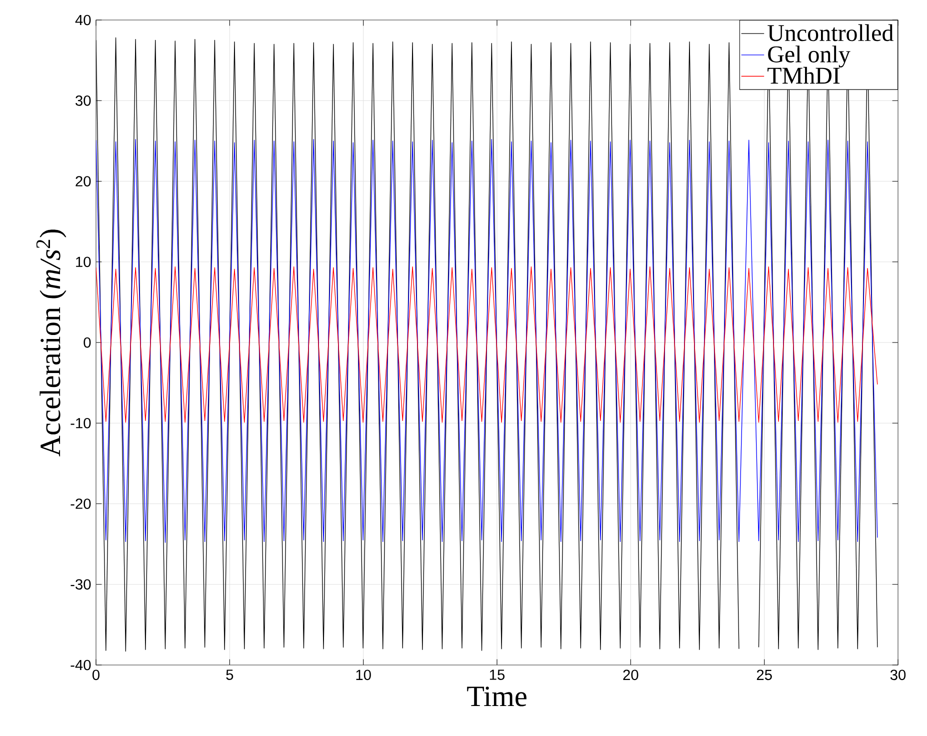 This screenshot has height=736, width=927. I want to click on y-tick-label: 20, so click(83, 181).